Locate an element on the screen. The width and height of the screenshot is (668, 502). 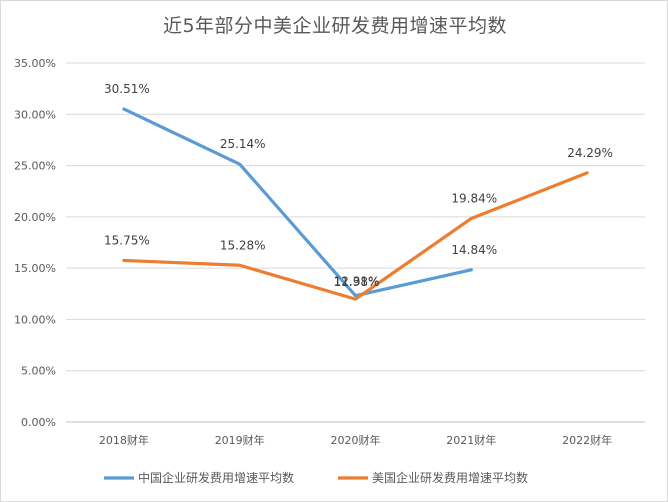
legend-label: 美国企业研发费用增速平均数 is located at coordinates (450, 477).